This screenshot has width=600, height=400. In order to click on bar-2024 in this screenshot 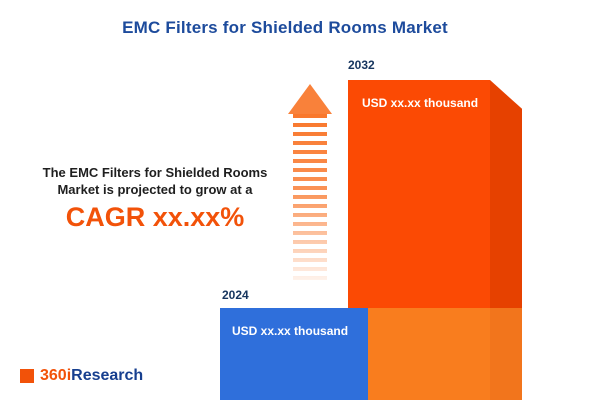, I will do `click(294, 354)`.